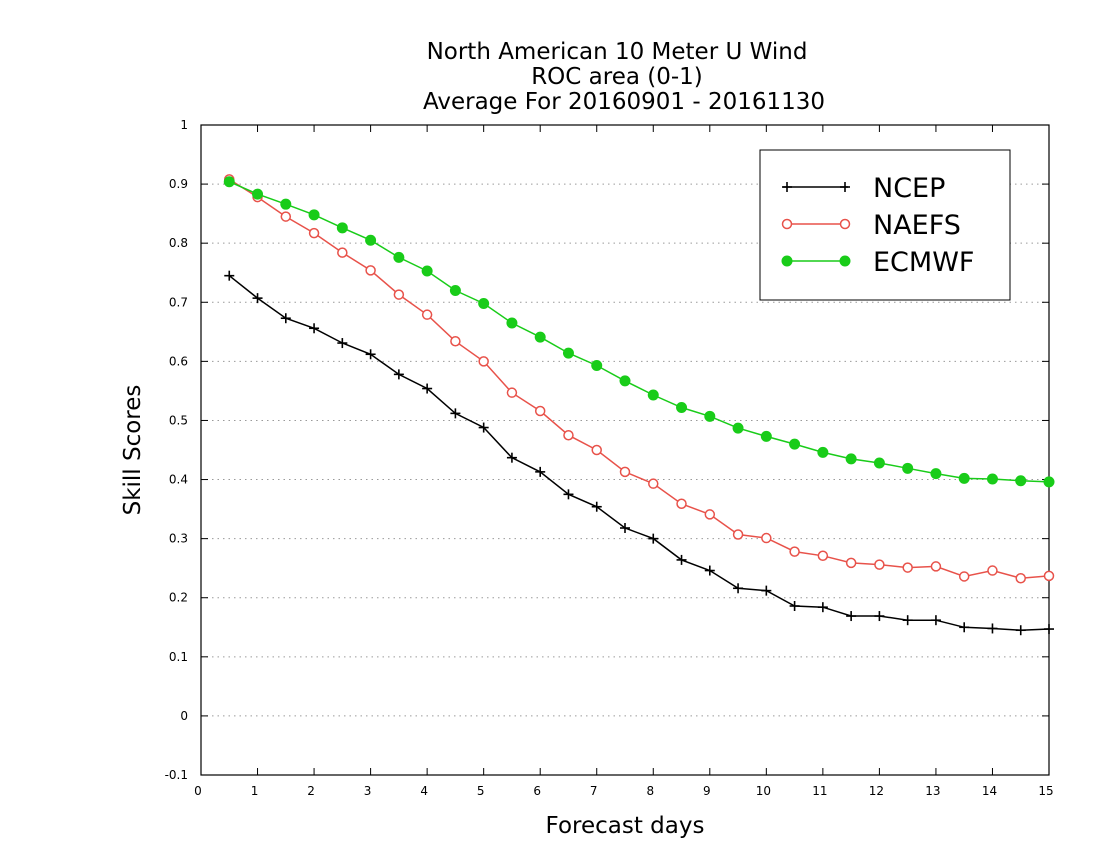 This screenshot has width=1100, height=850. I want to click on x-tick-label: 10, so click(763, 791).